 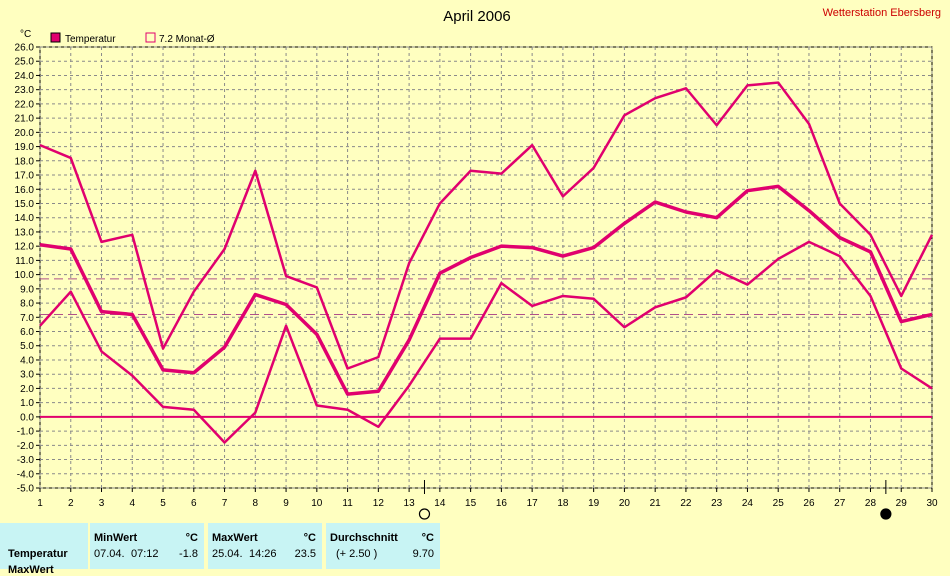 What do you see at coordinates (27, 304) in the screenshot?
I see `y-tick-label: 8.0` at bounding box center [27, 304].